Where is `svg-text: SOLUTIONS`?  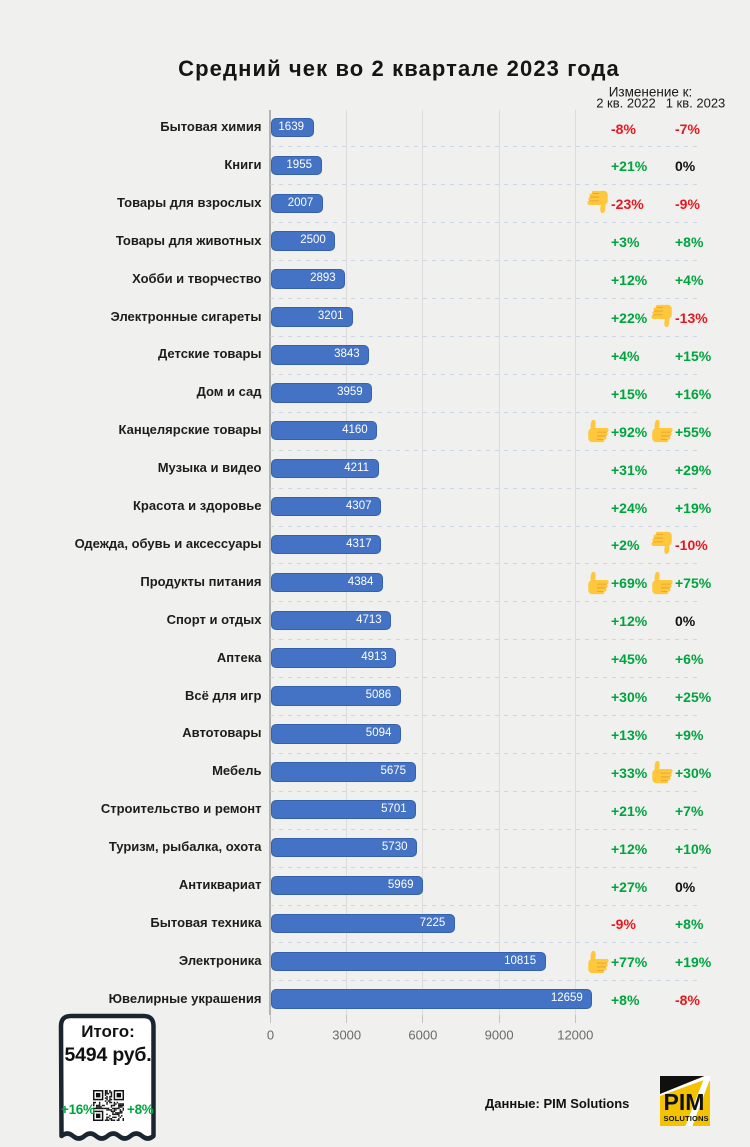 svg-text: SOLUTIONS is located at coordinates (686, 1118).